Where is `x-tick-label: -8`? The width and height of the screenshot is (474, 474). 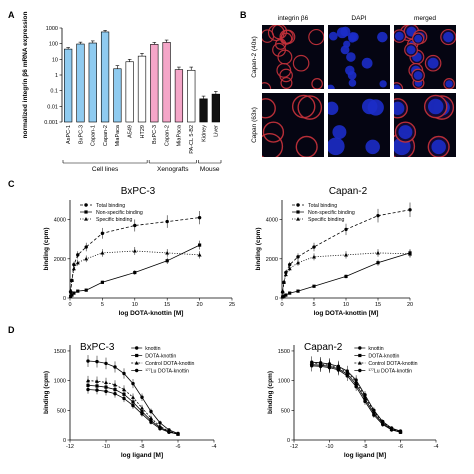
x-tick-label: -8 is located at coordinates (142, 447).